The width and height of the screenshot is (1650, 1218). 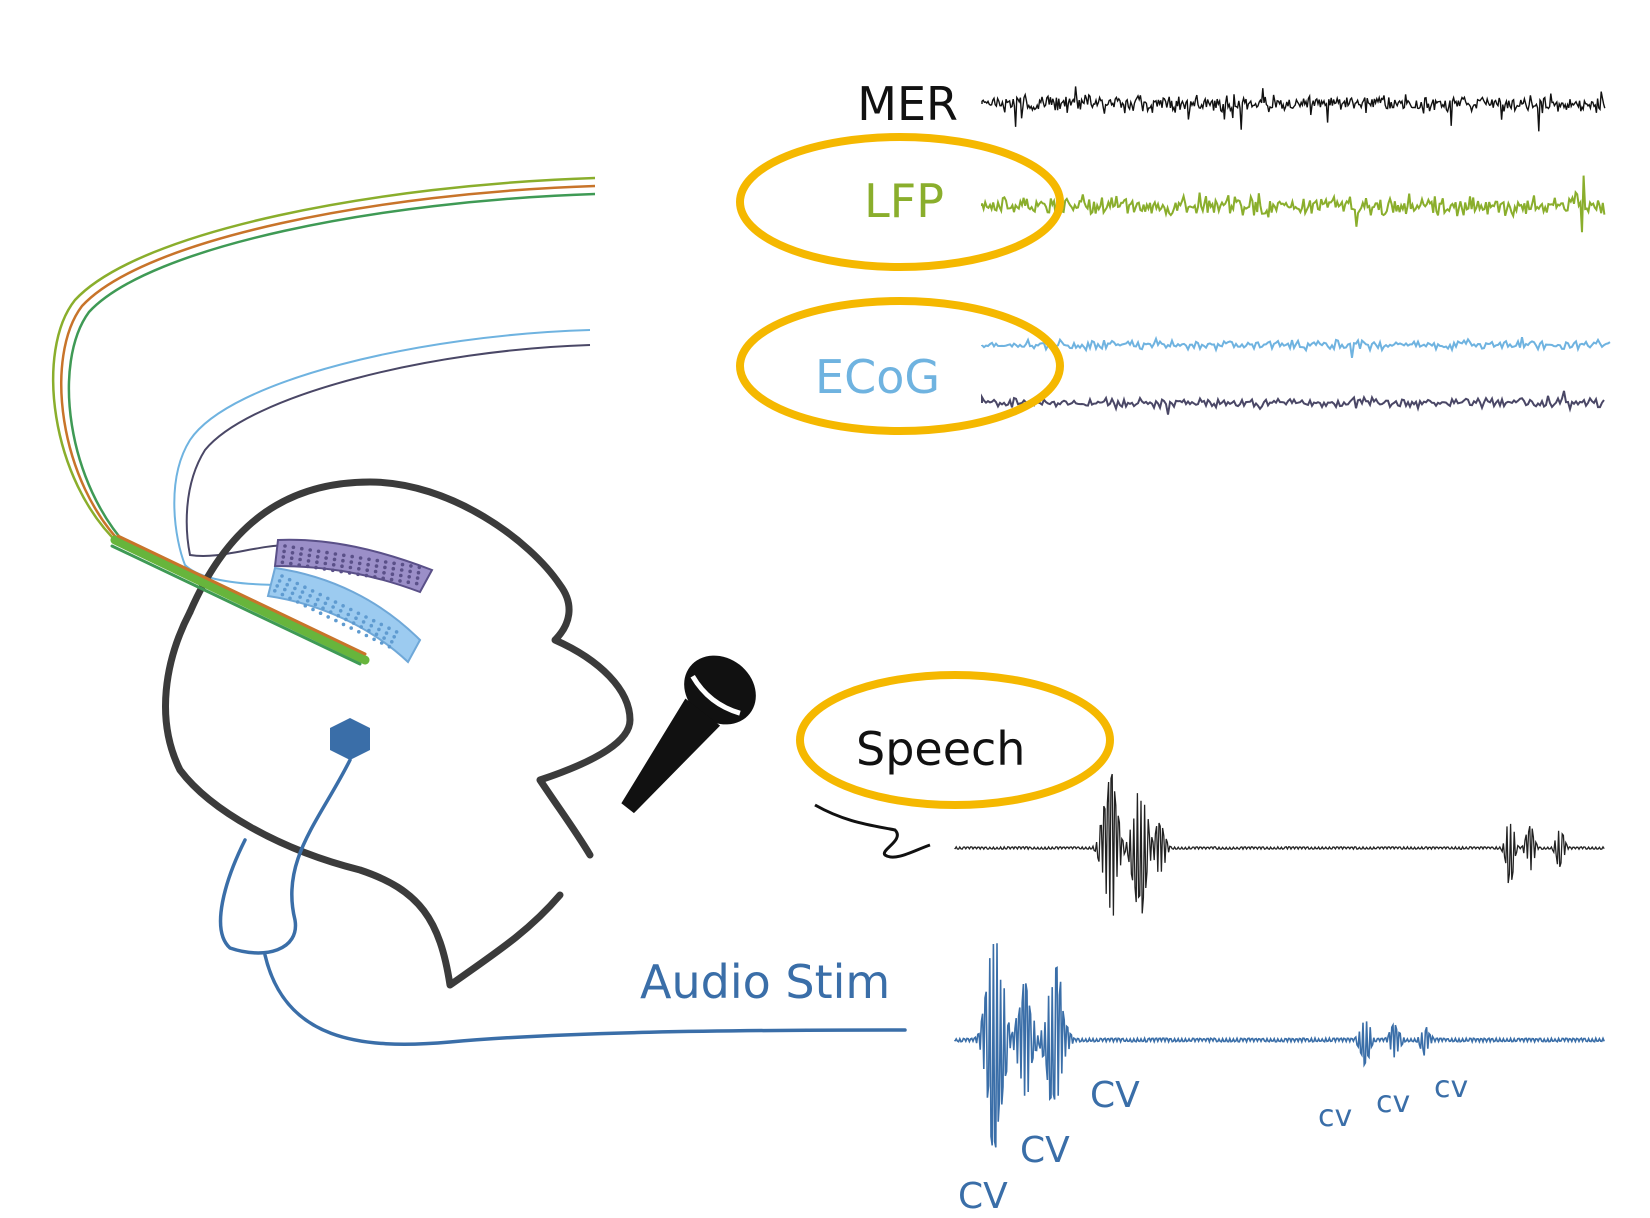 What do you see at coordinates (1045, 1150) in the screenshot?
I see `cv-label-2: CV` at bounding box center [1045, 1150].